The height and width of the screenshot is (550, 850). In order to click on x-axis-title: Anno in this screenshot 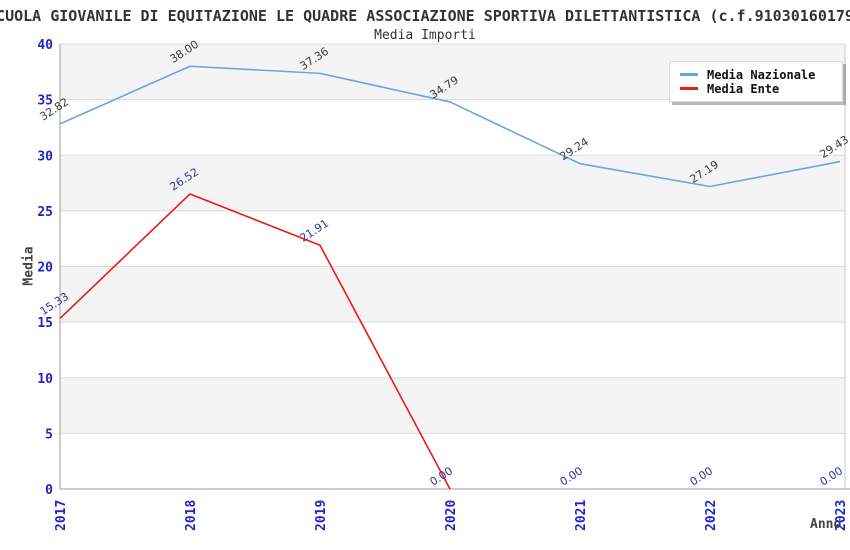, I will do `click(826, 524)`.